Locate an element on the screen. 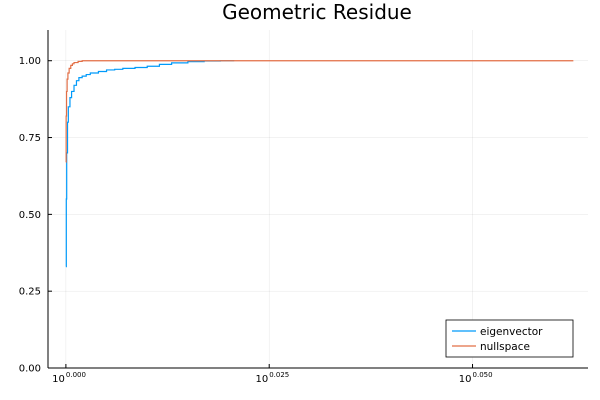 The image size is (600, 400). legend: eigenvector nullspace is located at coordinates (509, 338).